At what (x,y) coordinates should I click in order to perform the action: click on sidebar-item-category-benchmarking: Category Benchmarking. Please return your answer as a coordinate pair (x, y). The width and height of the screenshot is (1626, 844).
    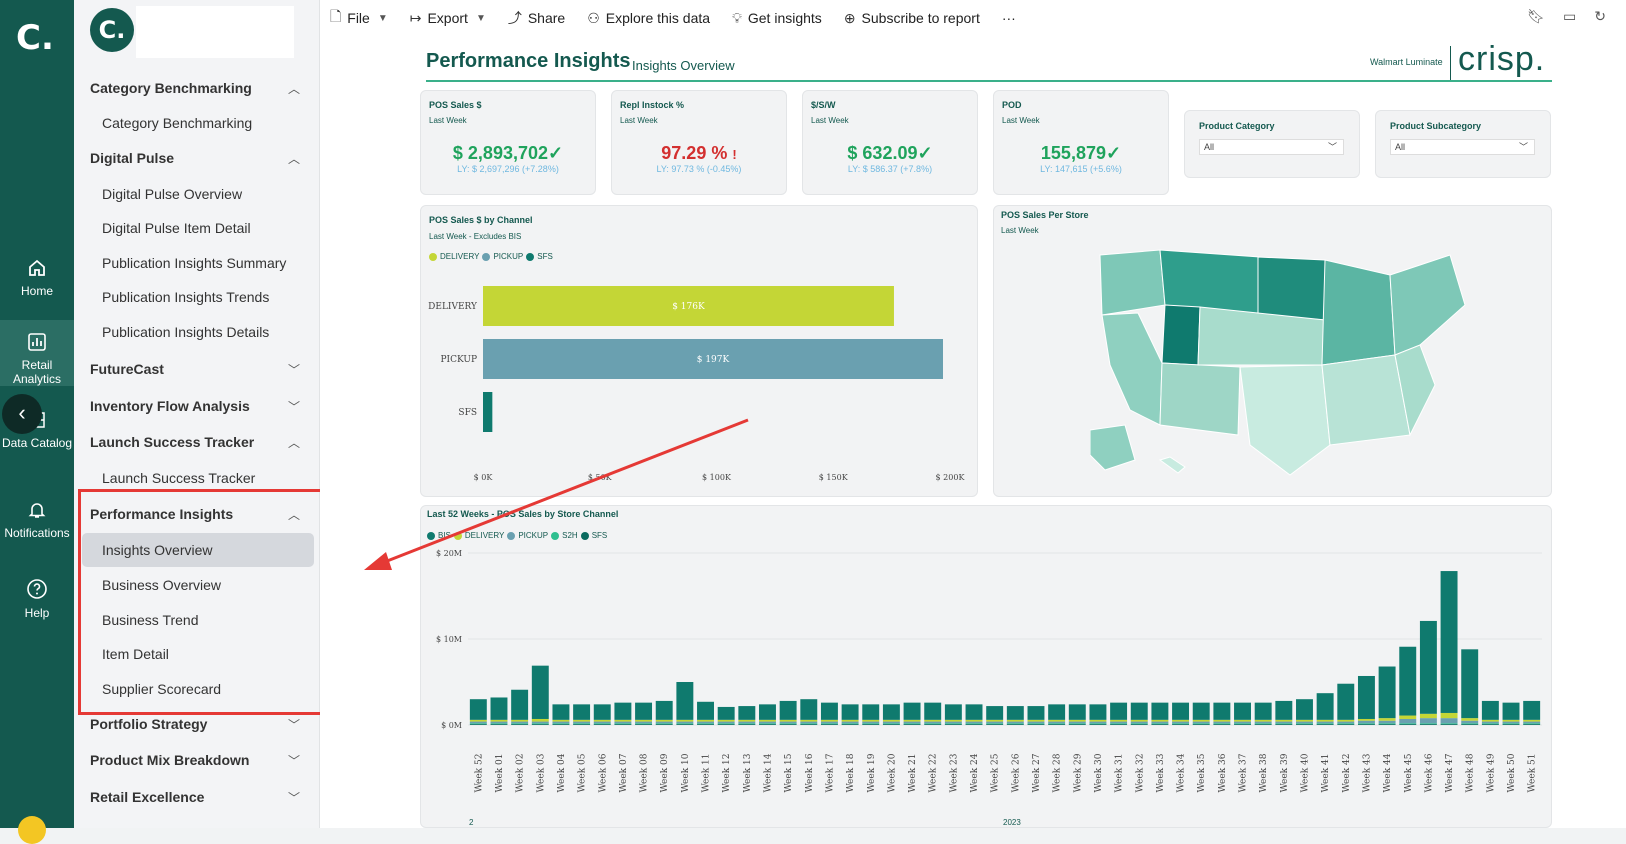
    Looking at the image, I should click on (177, 123).